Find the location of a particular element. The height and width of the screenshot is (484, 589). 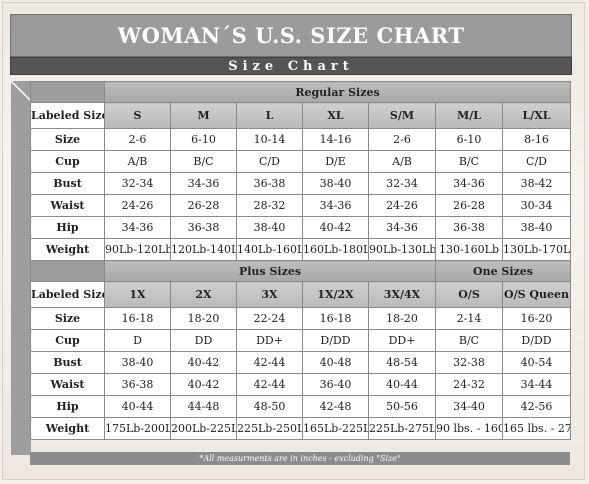

size-header-cell: O/S Queen is located at coordinates (536, 294).